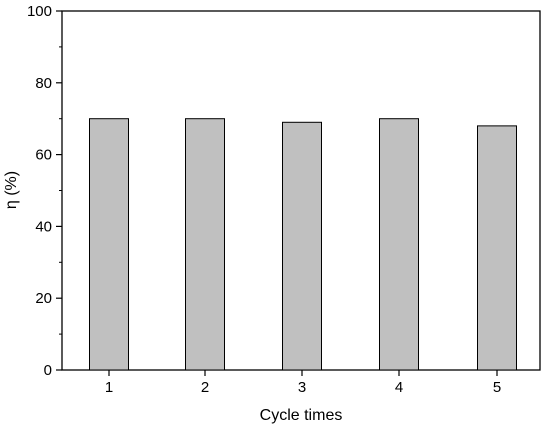  I want to click on x-tick-label: 2, so click(205, 387).